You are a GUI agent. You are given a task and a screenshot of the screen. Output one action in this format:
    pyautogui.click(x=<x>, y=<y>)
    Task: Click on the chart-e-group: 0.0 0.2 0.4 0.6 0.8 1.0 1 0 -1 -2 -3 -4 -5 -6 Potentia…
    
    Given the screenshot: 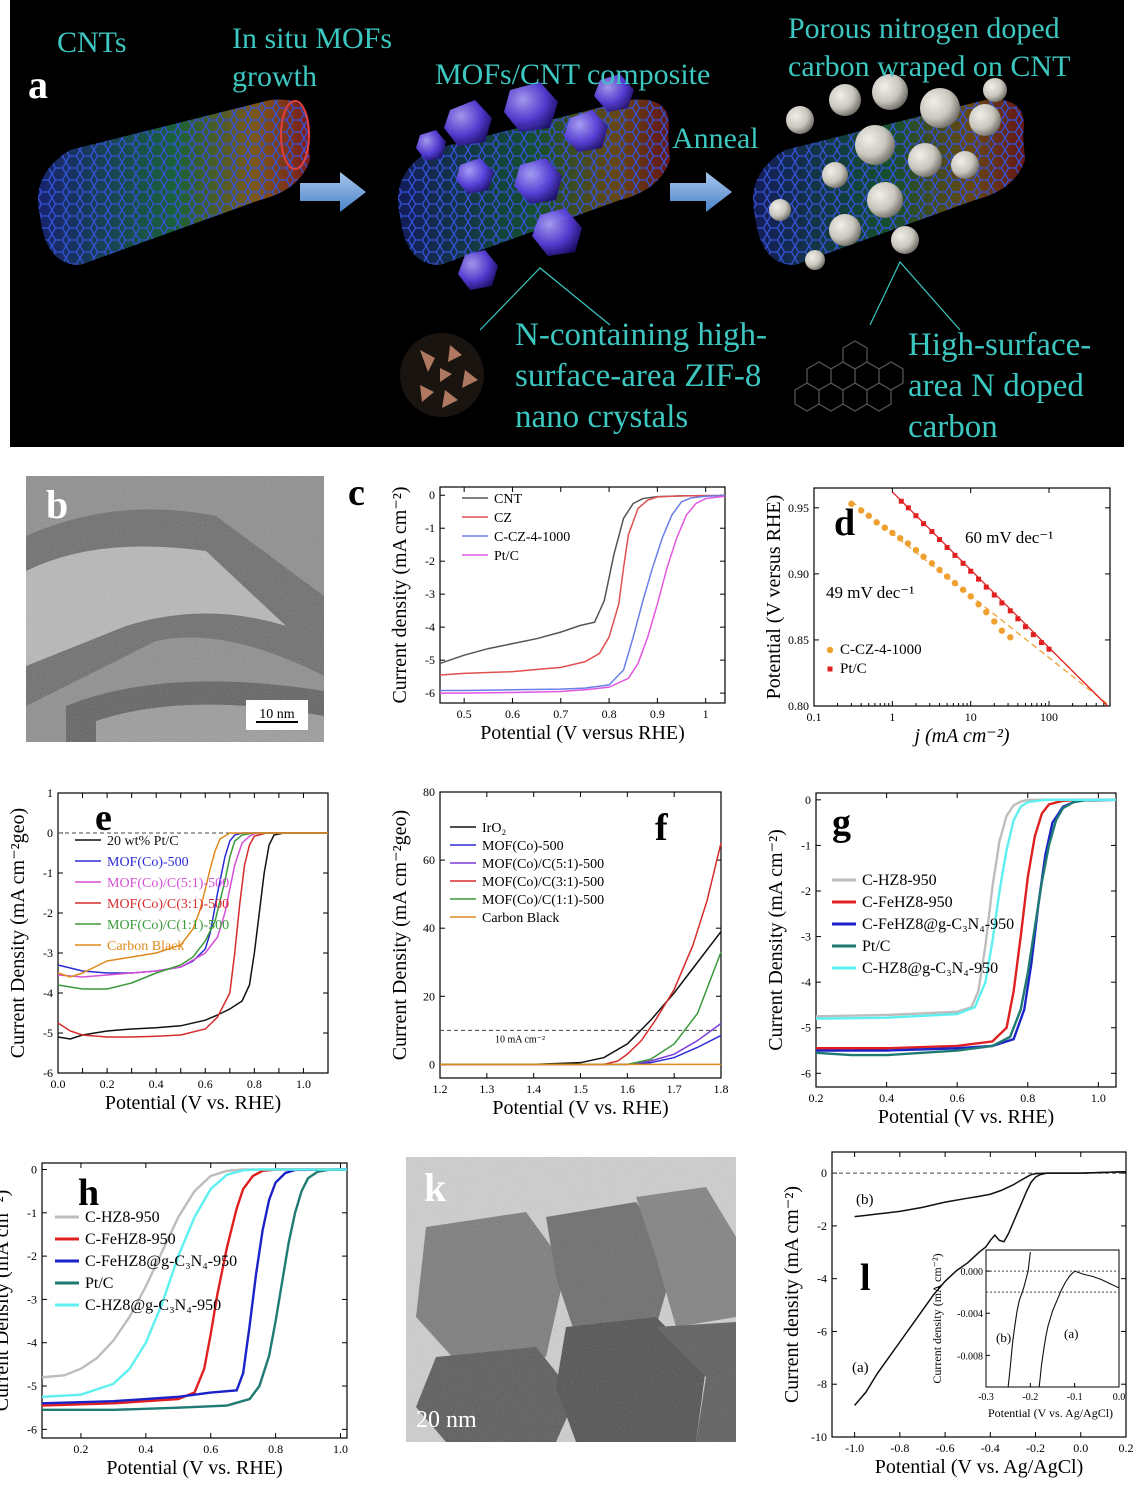 What is the action you would take?
    pyautogui.click(x=168, y=950)
    